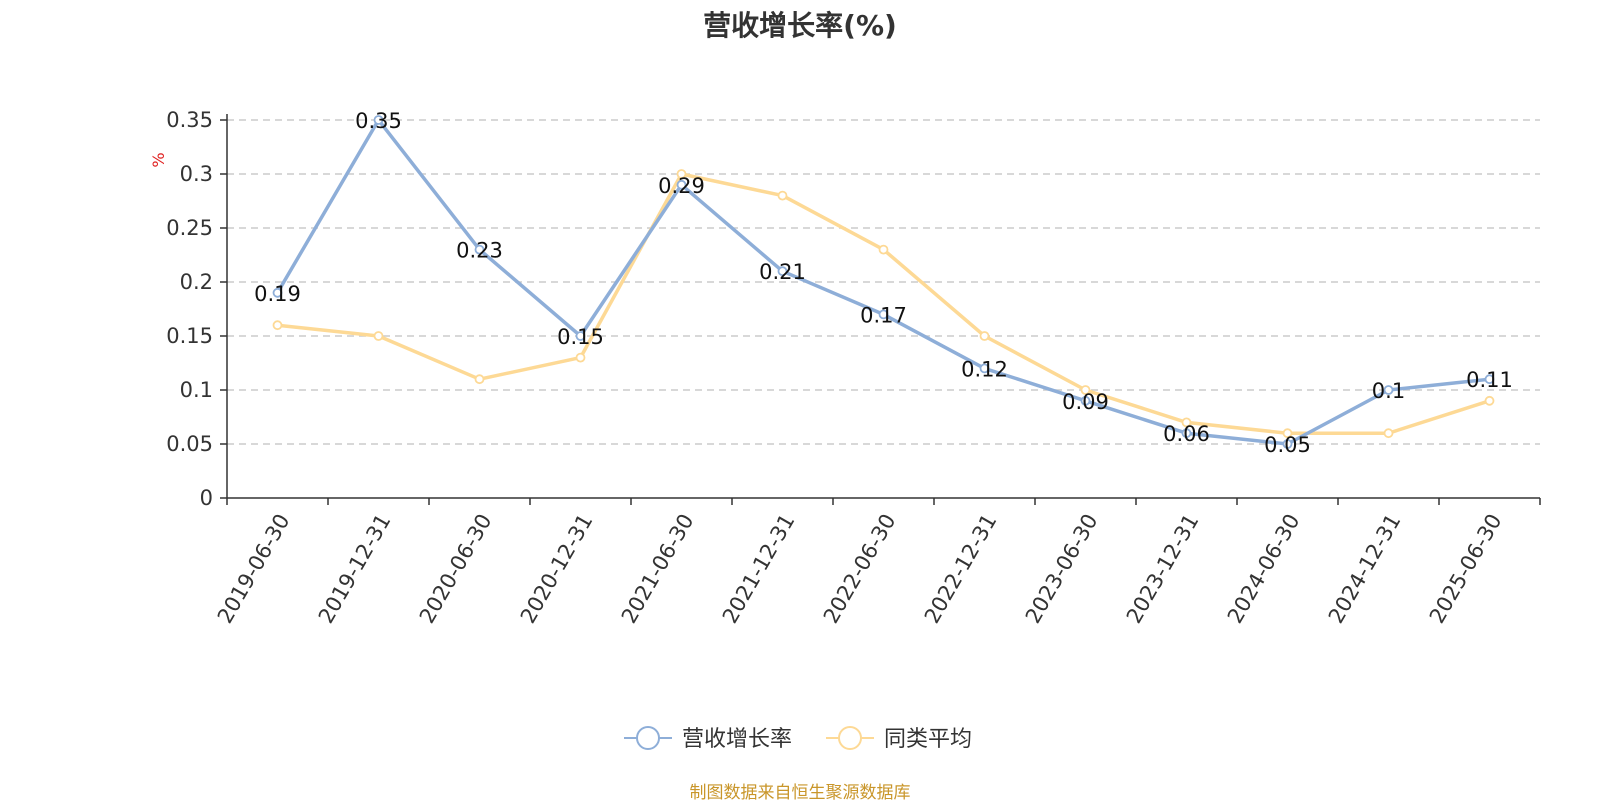 Image resolution: width=1600 pixels, height=803 pixels. What do you see at coordinates (798, 739) in the screenshot?
I see `legend: 营收增长率 同类平均` at bounding box center [798, 739].